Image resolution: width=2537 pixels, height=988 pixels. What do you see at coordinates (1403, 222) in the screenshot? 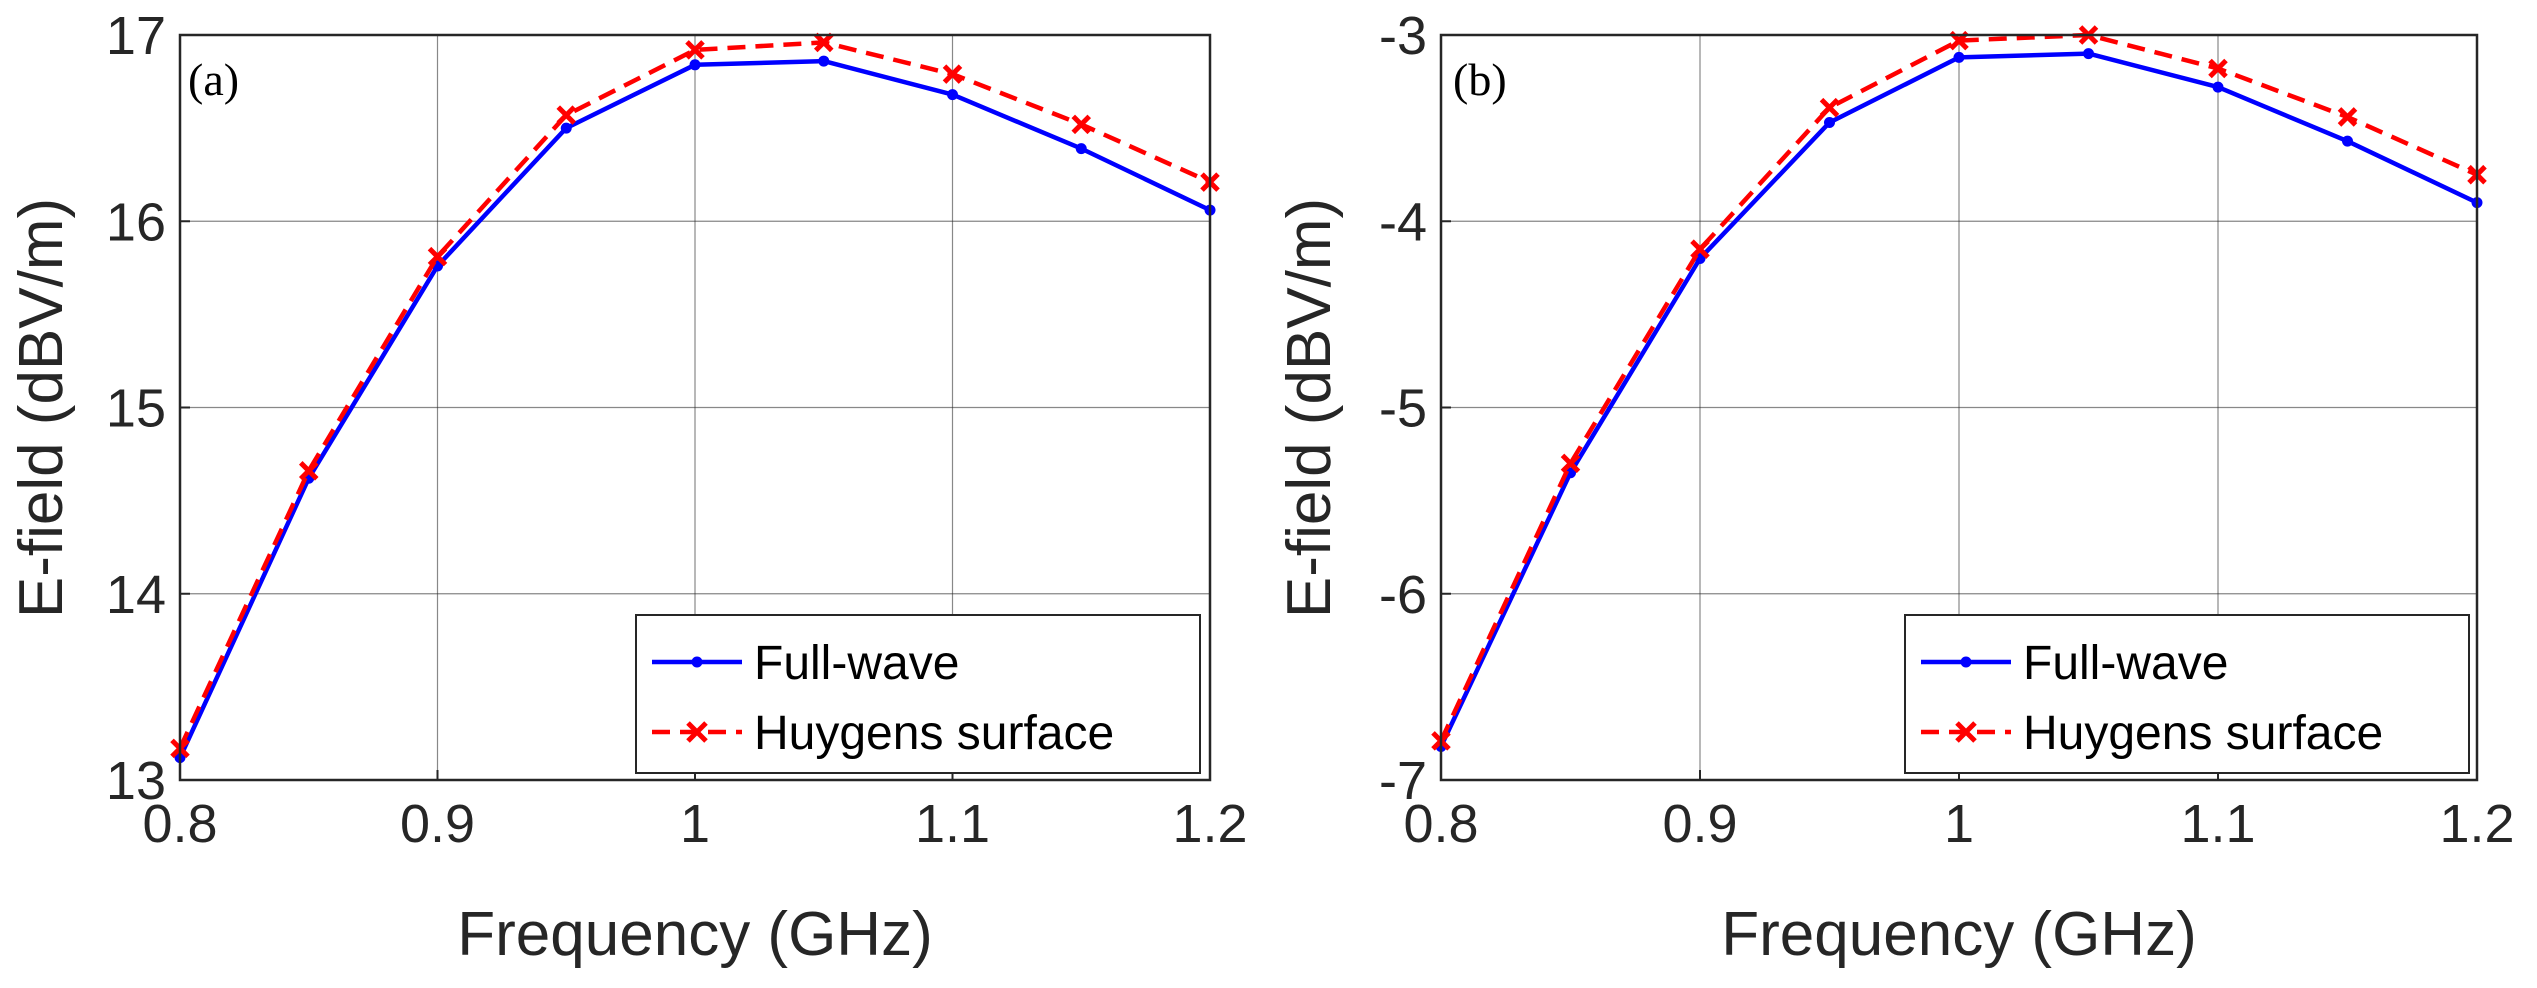
I see `y-tick-label: -4` at bounding box center [1403, 222].